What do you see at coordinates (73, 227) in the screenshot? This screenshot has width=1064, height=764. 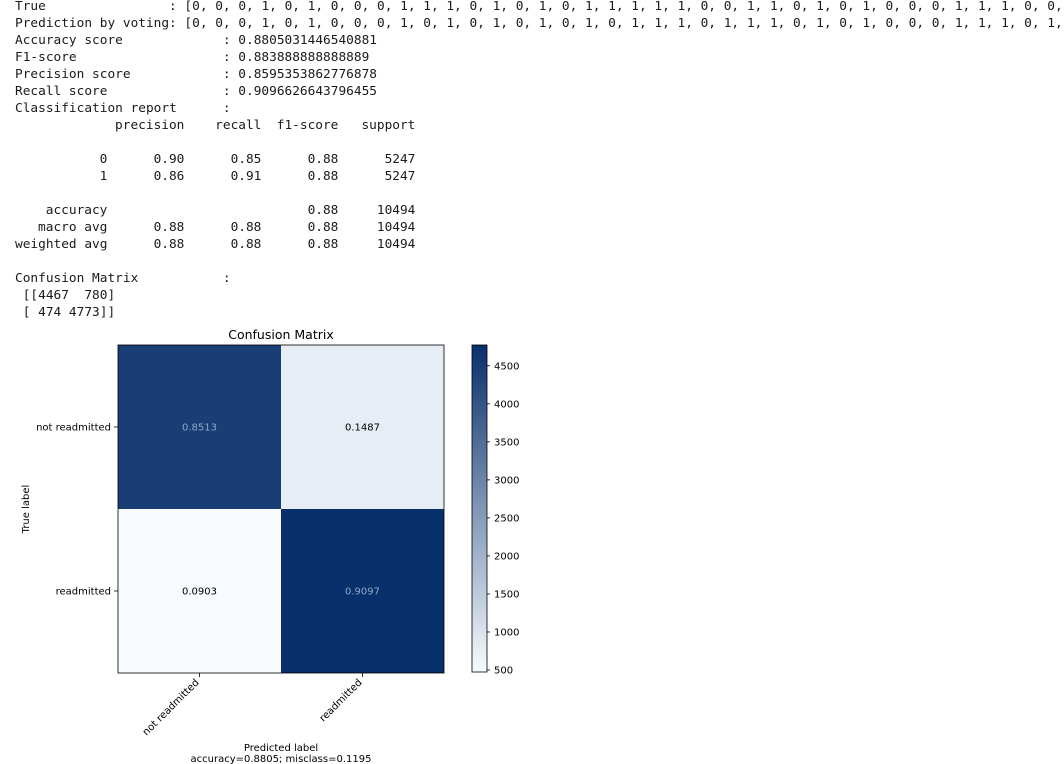 I see `report-row-label: macro avg` at bounding box center [73, 227].